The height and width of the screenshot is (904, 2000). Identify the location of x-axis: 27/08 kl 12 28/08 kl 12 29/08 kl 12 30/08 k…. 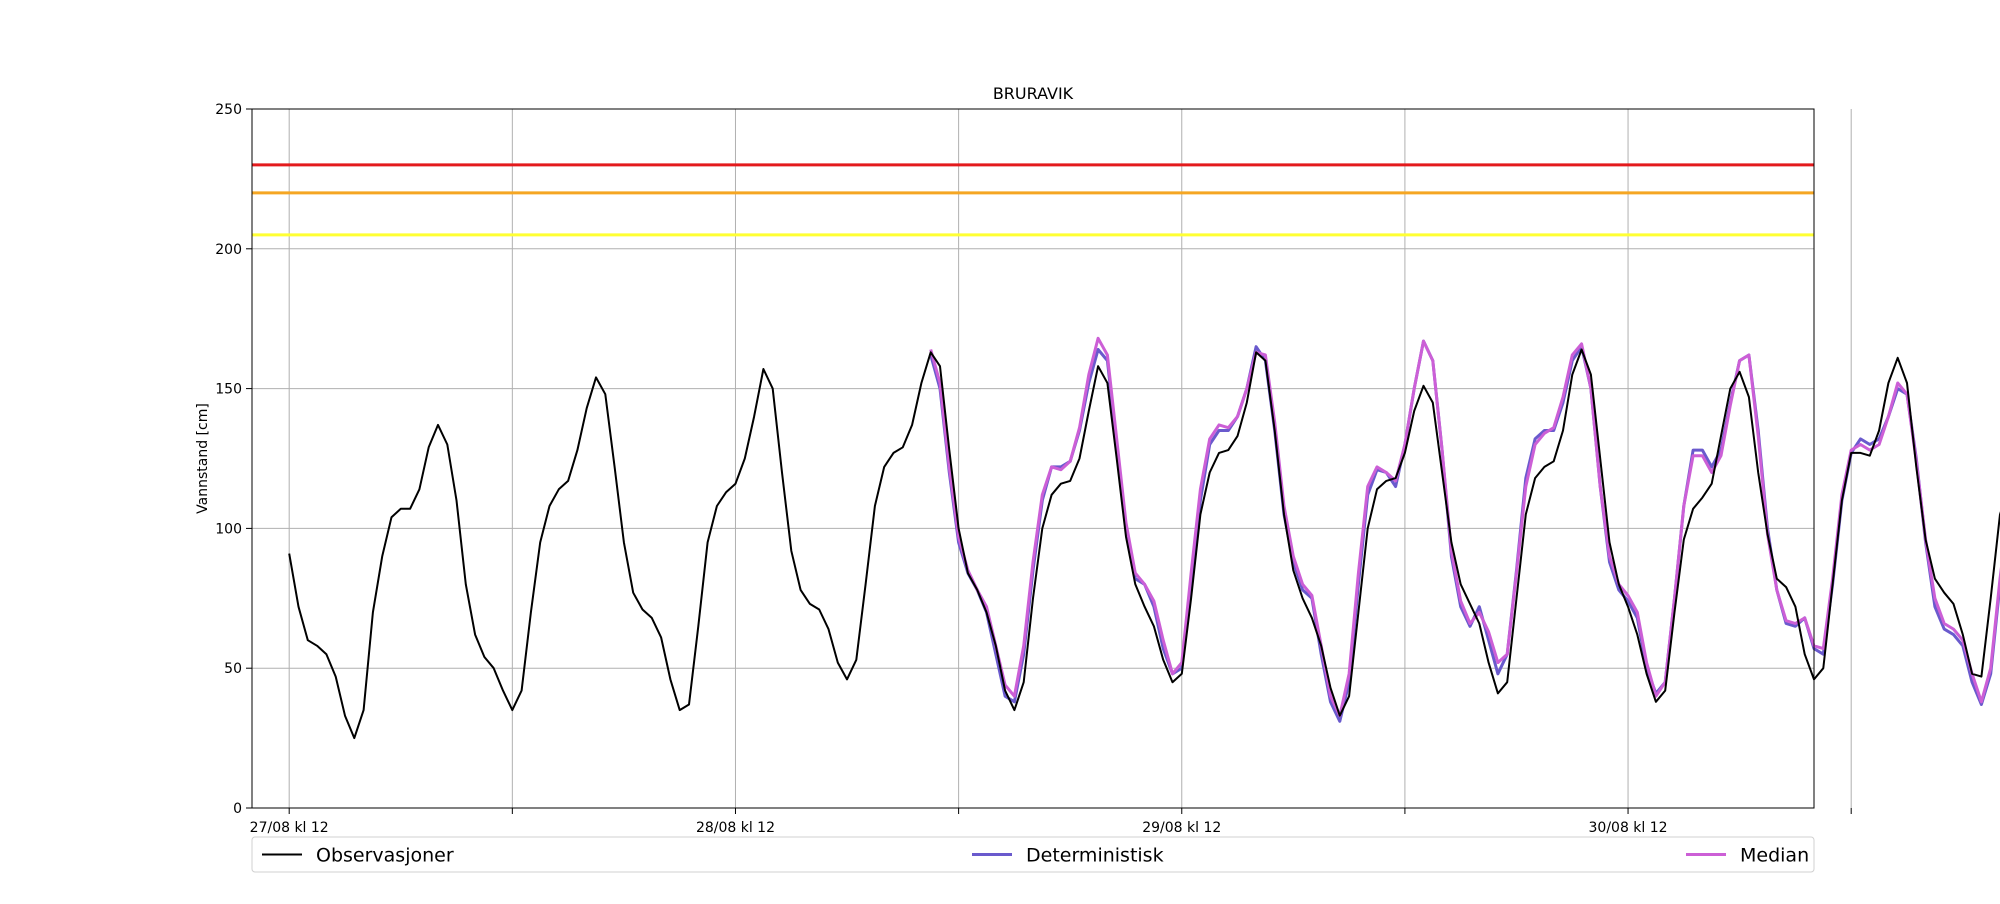
(1051, 822).